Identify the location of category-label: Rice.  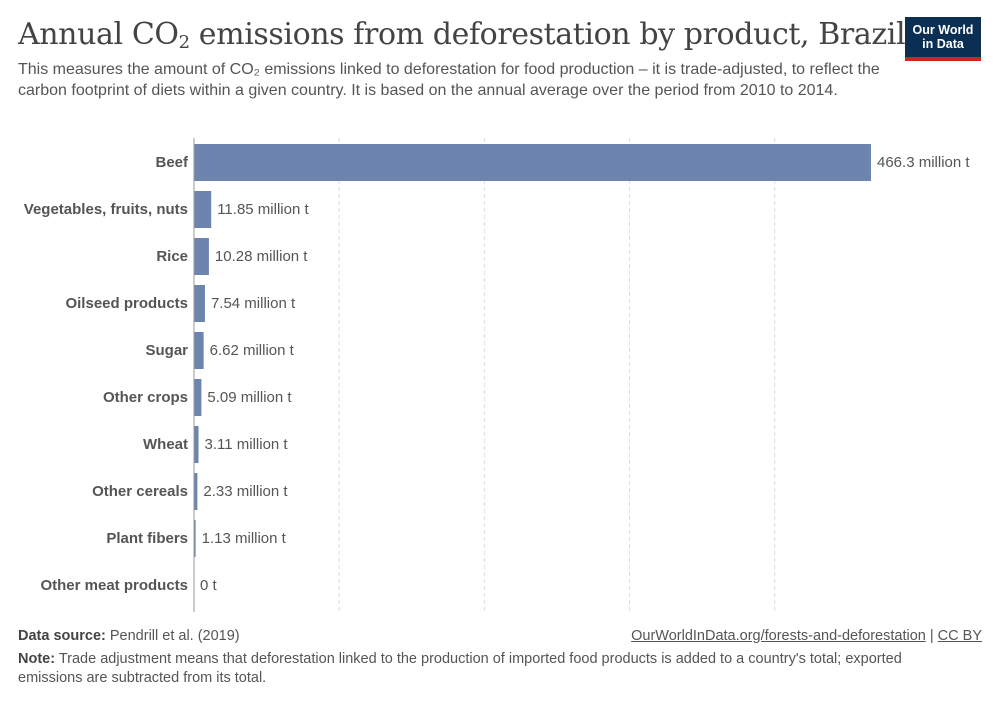
(172, 256).